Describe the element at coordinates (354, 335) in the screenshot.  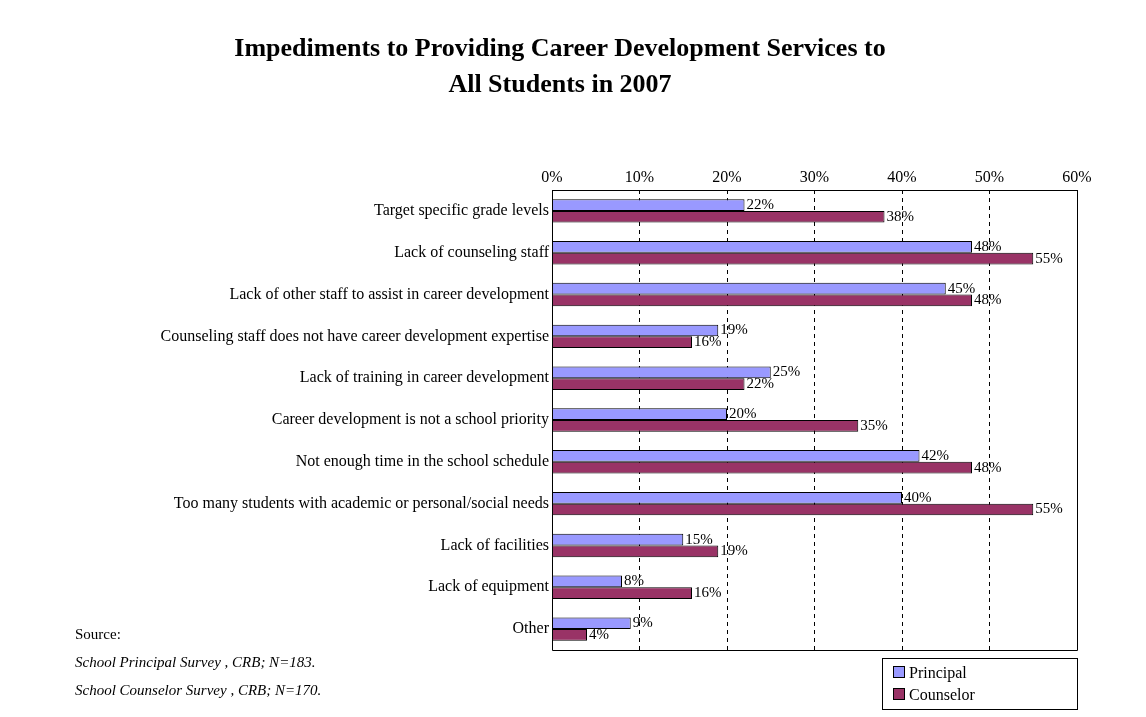
I see `y-tick-label: Counseling staff does not have career development expertise` at that location.